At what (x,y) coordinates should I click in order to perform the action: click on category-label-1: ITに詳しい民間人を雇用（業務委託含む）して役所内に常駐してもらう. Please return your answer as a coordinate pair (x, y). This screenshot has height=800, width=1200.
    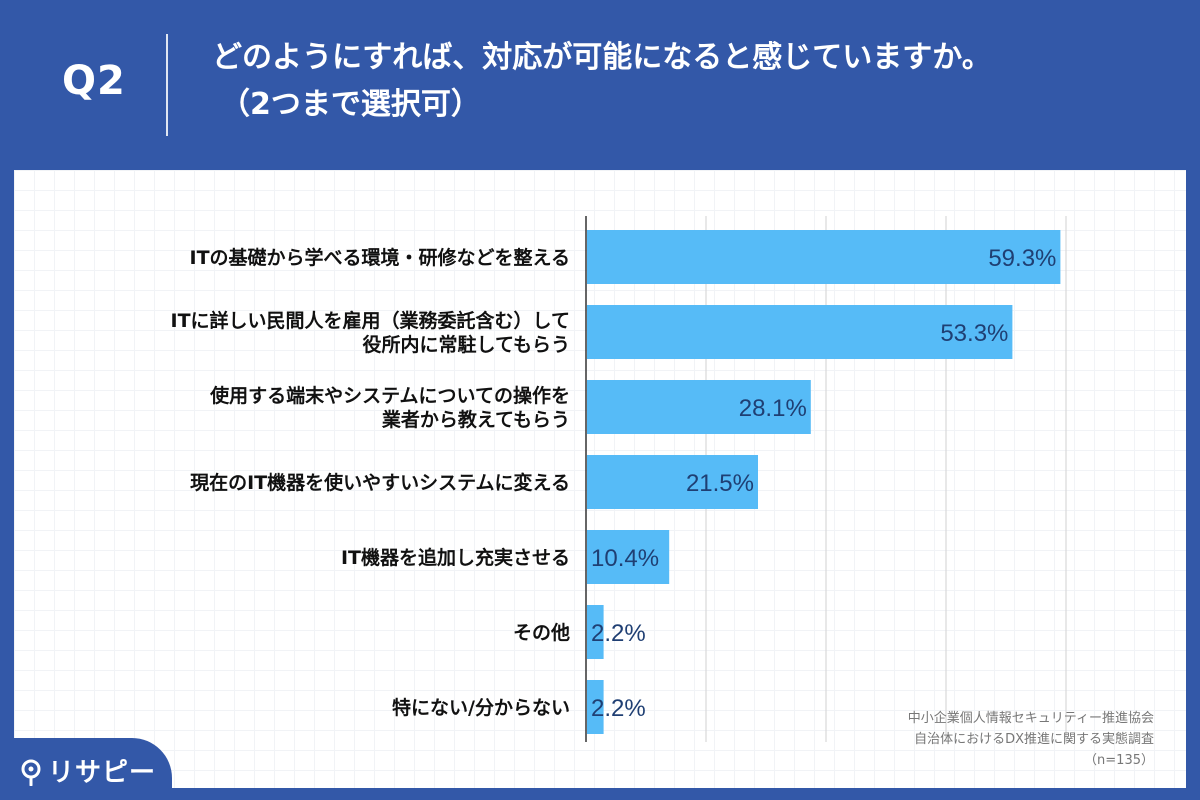
    Looking at the image, I should click on (370, 332).